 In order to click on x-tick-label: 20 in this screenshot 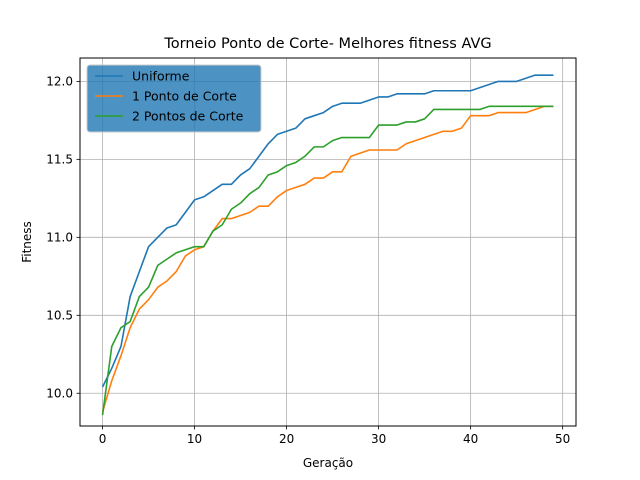, I will do `click(286, 439)`.